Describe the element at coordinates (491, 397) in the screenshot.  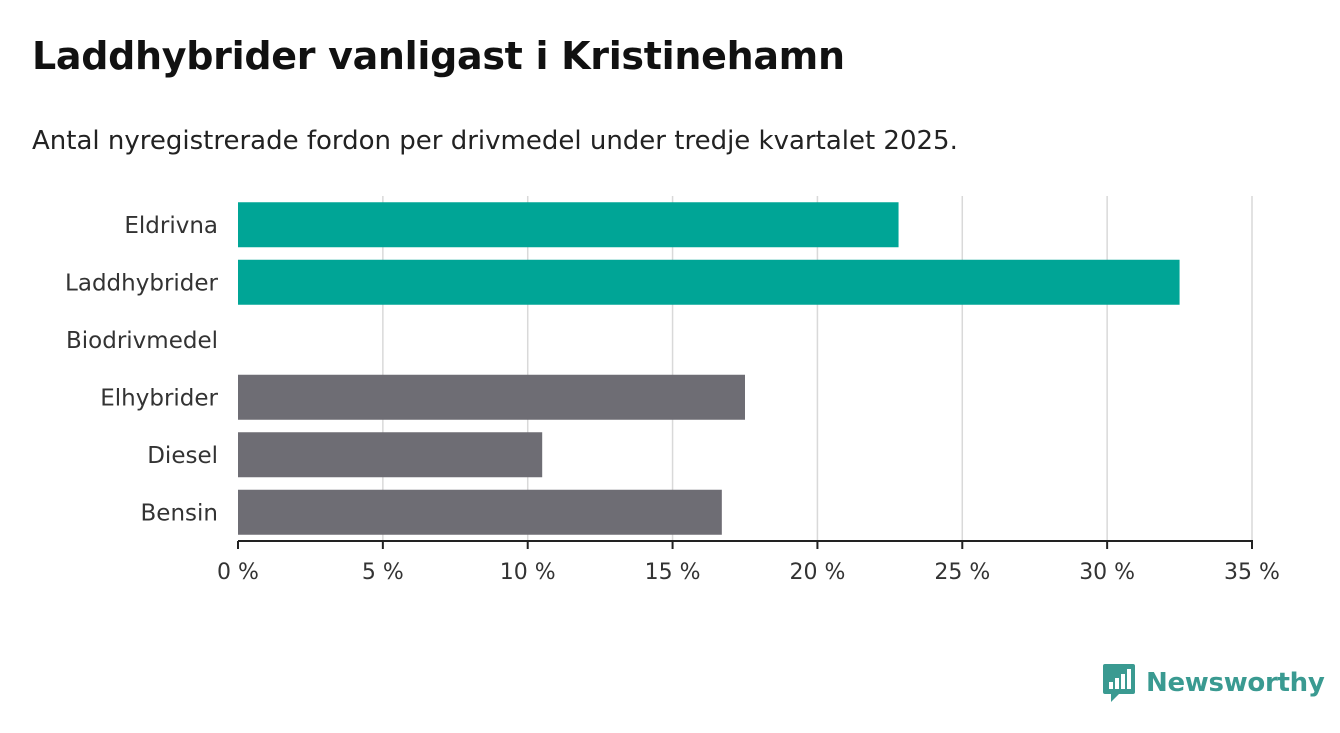
I see `bar-elhybrider` at that location.